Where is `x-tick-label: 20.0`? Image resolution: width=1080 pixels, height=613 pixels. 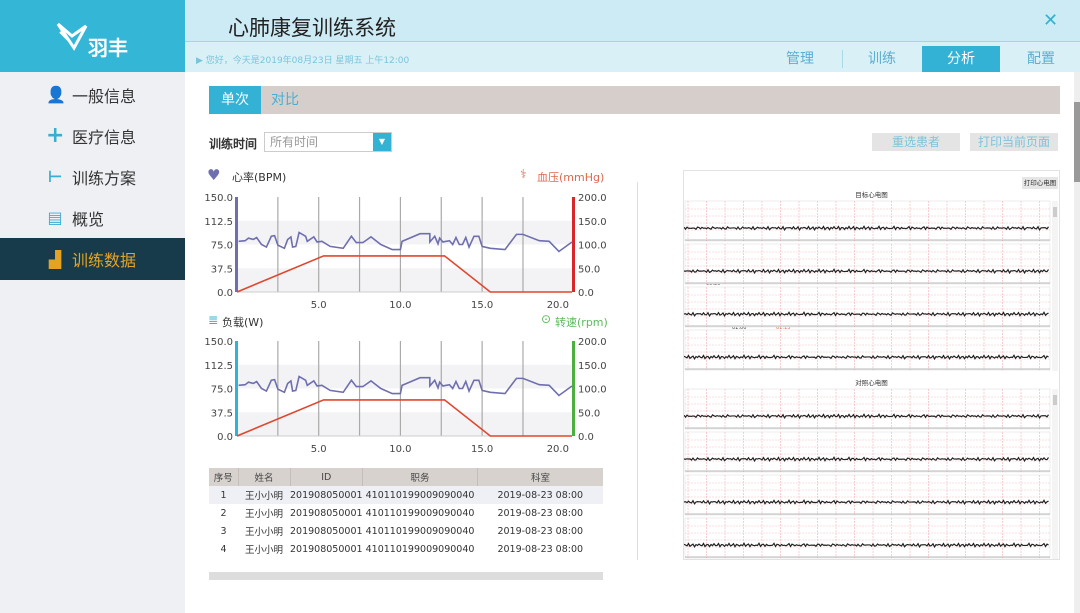 x-tick-label: 20.0 is located at coordinates (558, 305).